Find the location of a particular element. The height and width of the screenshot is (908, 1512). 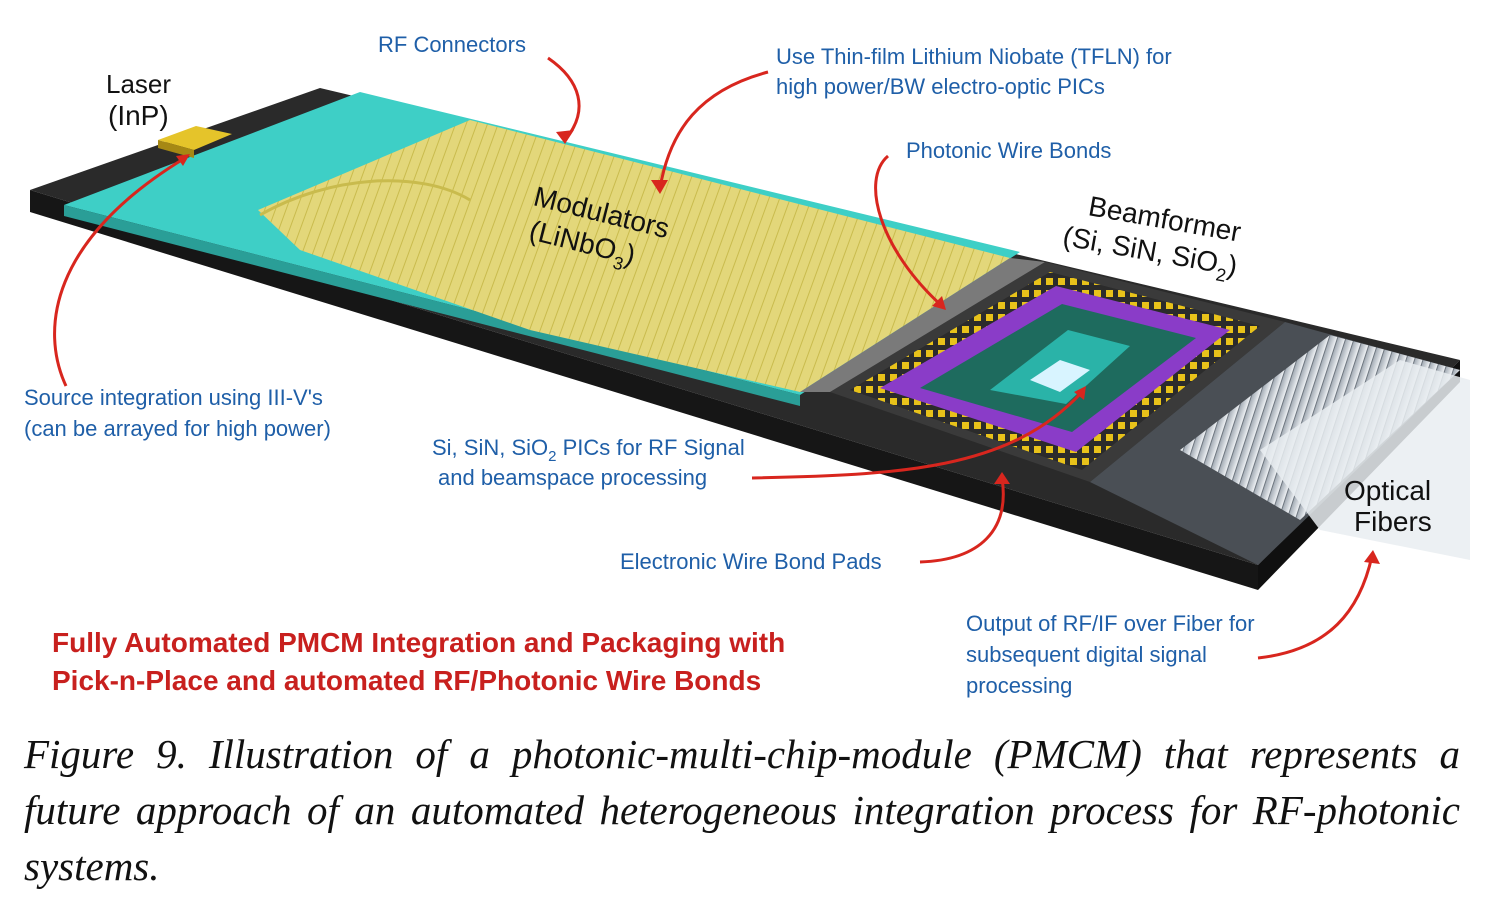

optical-fibers-label-line1: Optical is located at coordinates (1387, 490).